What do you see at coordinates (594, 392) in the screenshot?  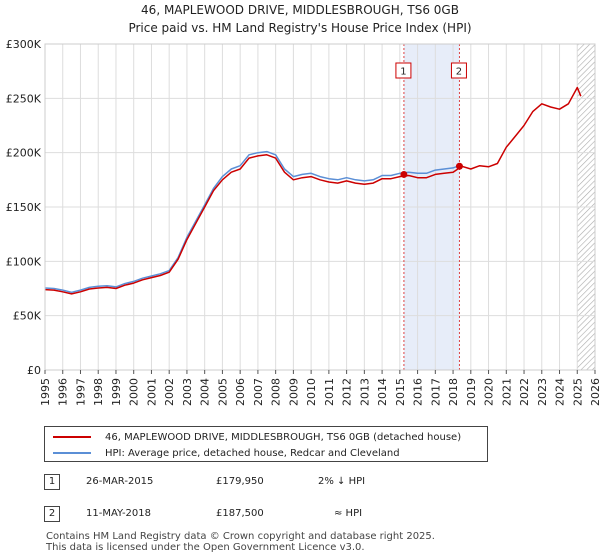 I see `x-tick-label: 2026` at bounding box center [594, 392].